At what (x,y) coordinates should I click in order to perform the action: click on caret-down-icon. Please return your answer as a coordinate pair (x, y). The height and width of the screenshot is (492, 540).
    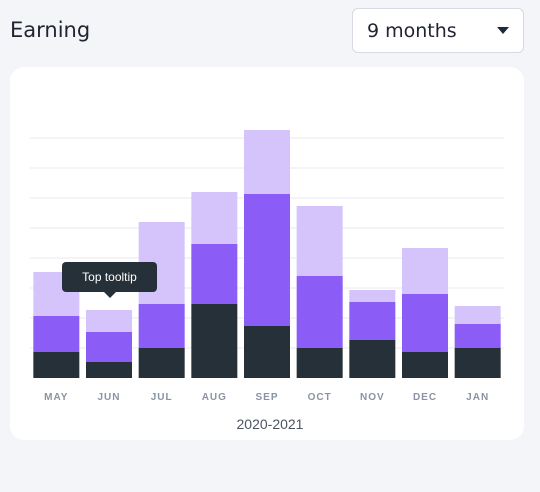
    Looking at the image, I should click on (503, 30).